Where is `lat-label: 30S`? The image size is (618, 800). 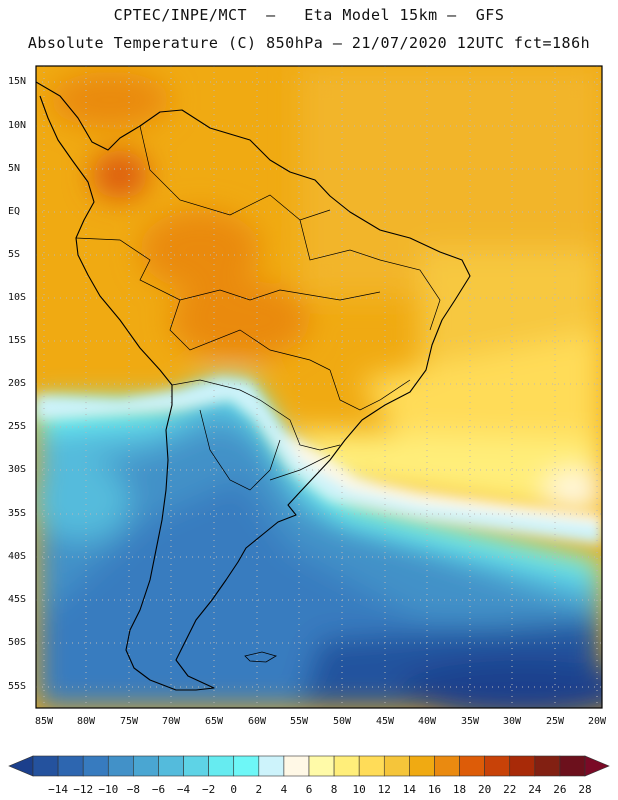
lat-label: 30S is located at coordinates (17, 469).